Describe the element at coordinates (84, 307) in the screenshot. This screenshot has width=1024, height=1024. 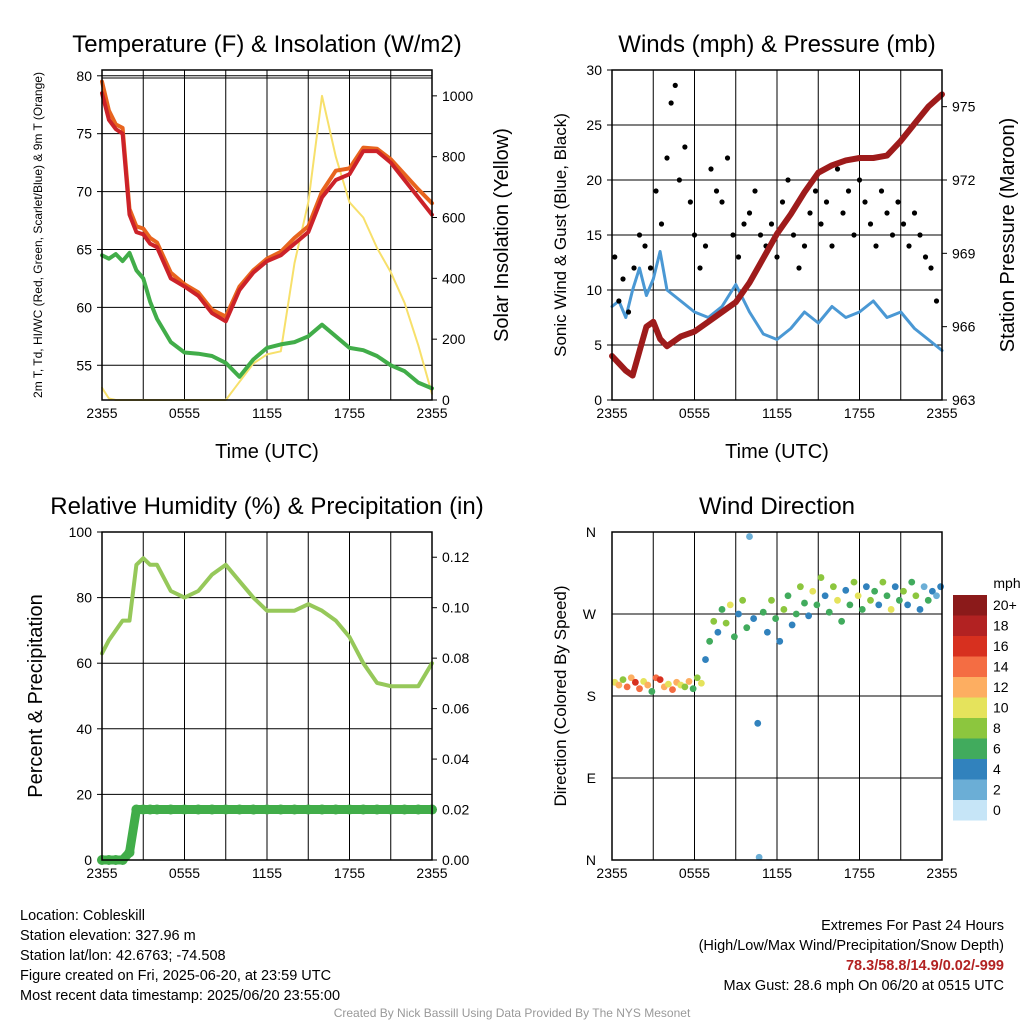
I see `y-tick-label: 60` at that location.